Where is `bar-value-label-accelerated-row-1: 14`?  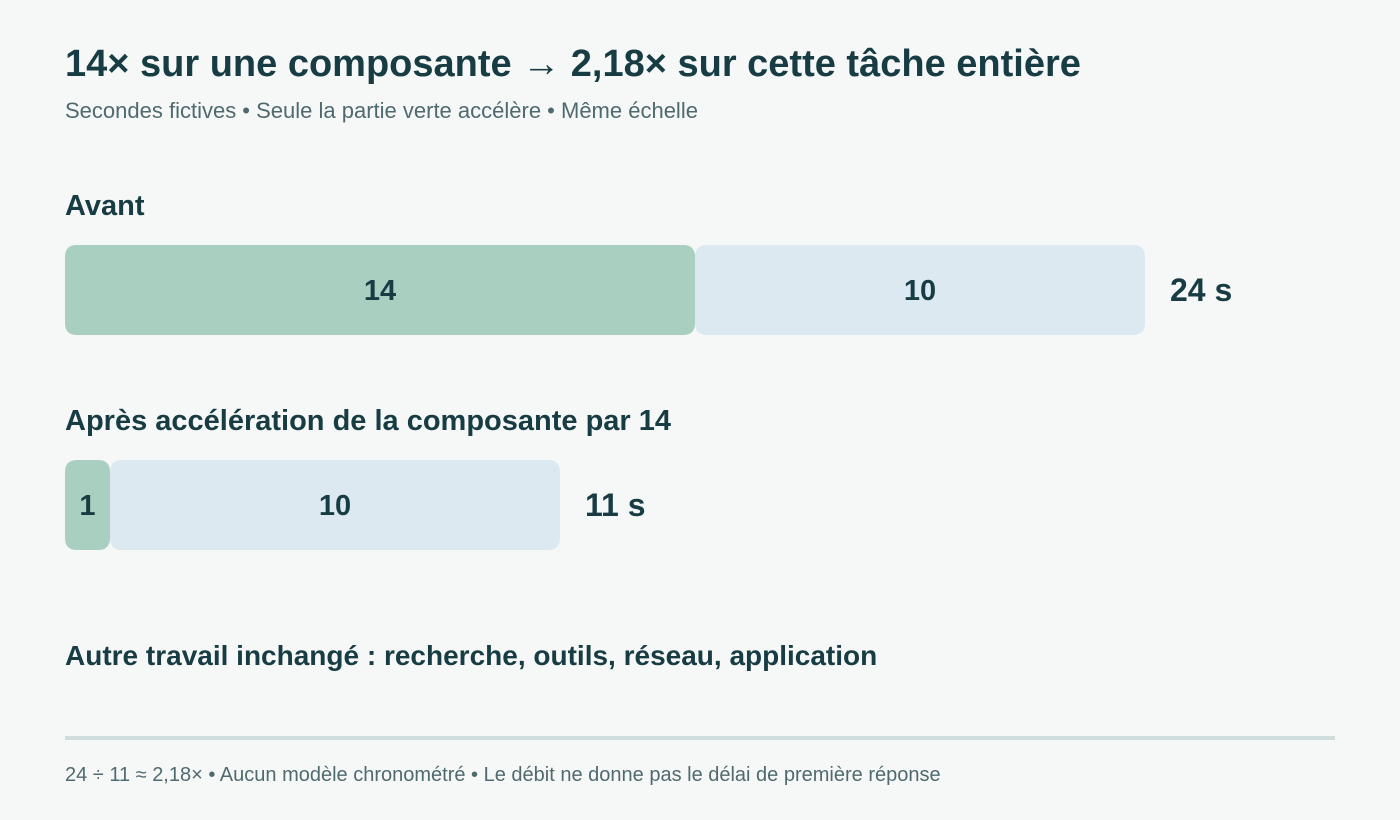
bar-value-label-accelerated-row-1: 14 is located at coordinates (380, 291).